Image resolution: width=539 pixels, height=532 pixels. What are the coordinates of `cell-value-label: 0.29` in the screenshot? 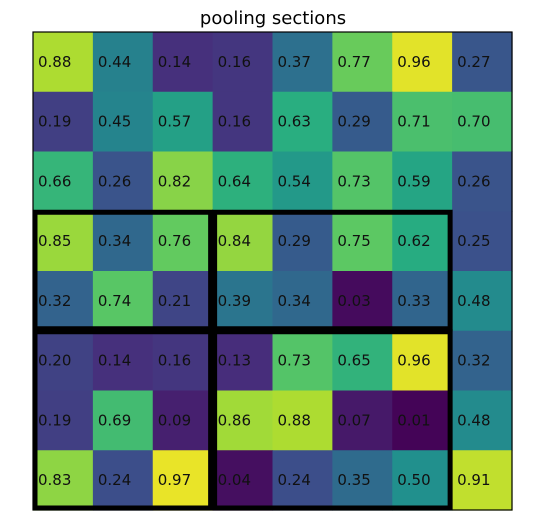 It's located at (353, 122).